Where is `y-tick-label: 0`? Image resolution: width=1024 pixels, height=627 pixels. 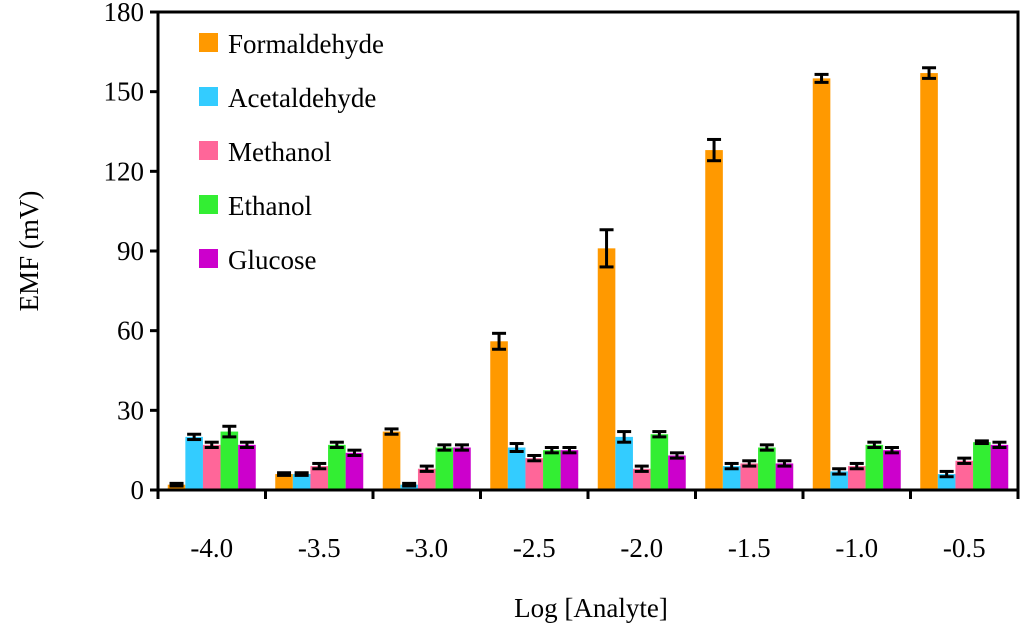 y-tick-label: 0 is located at coordinates (138, 490).